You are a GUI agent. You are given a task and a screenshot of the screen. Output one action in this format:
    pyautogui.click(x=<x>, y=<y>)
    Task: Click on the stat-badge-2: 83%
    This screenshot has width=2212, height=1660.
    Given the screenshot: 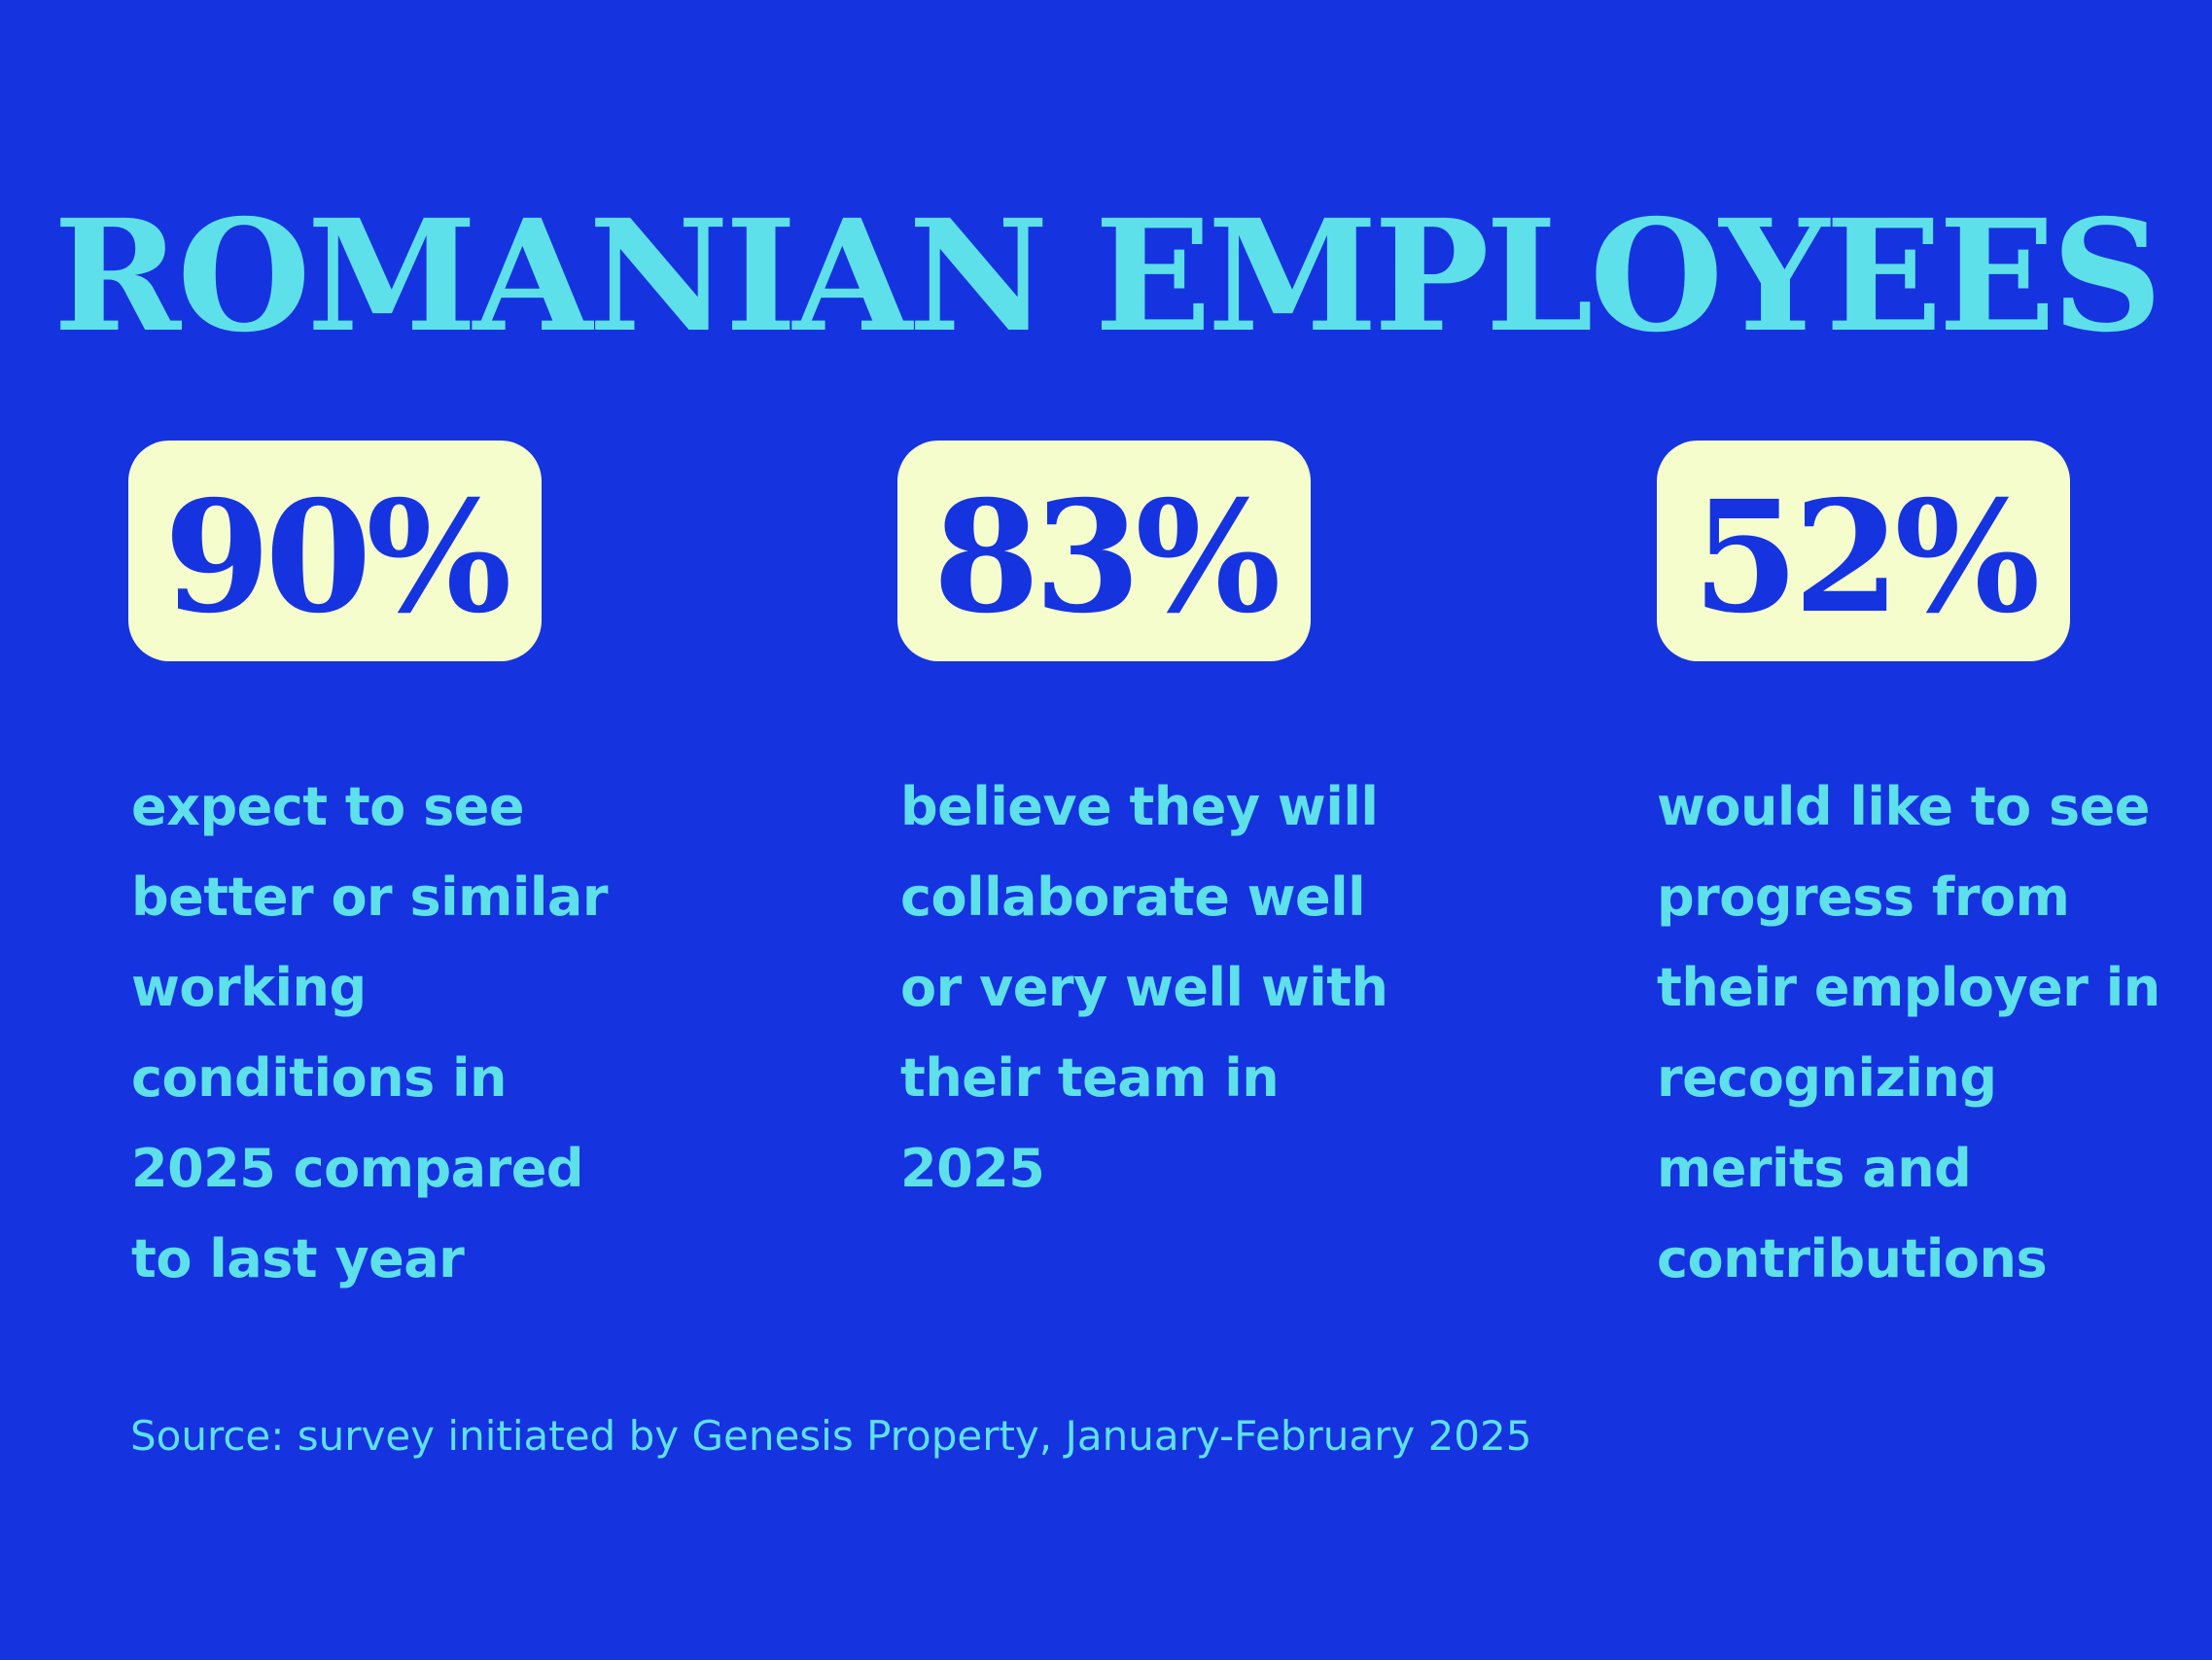 What is the action you would take?
    pyautogui.click(x=1104, y=551)
    